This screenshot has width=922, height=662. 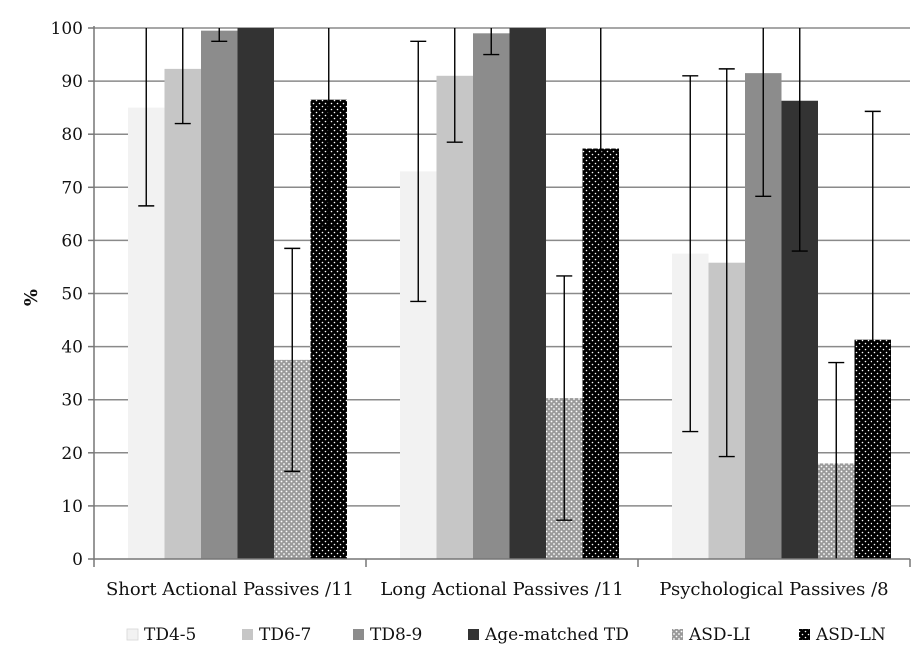 What do you see at coordinates (285, 635) in the screenshot?
I see `legend-label: TD6-7` at bounding box center [285, 635].